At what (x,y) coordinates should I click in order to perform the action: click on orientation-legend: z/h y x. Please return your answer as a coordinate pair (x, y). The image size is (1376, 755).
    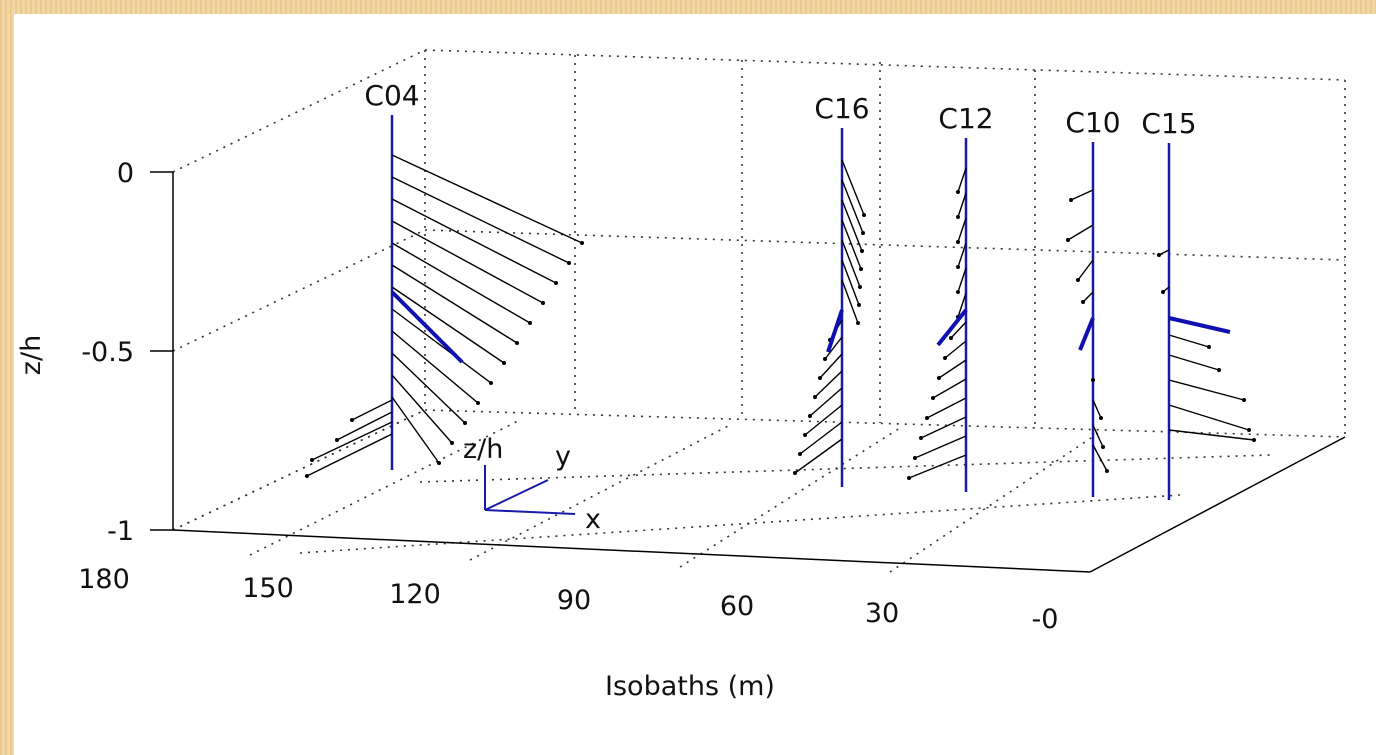
    Looking at the image, I should click on (532, 484).